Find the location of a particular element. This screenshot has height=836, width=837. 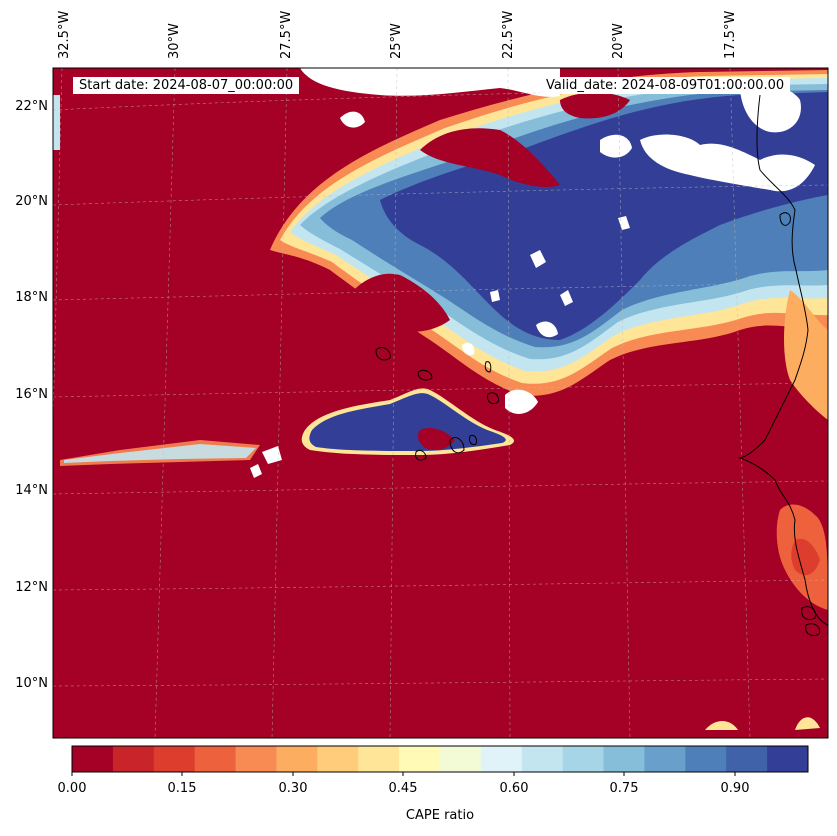

lon-label: 27.5°W is located at coordinates (286, 34).